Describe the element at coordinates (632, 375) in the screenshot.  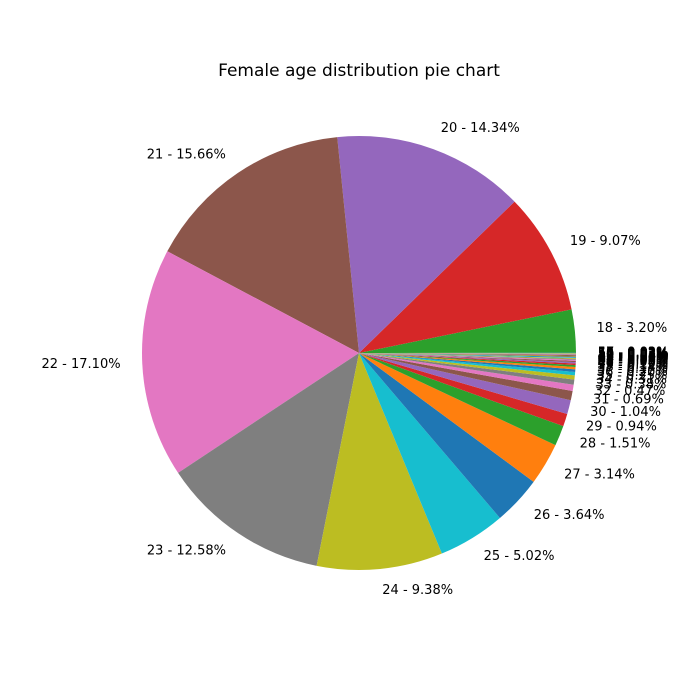
I see `slice-label: 35 - 0.25%` at that location.